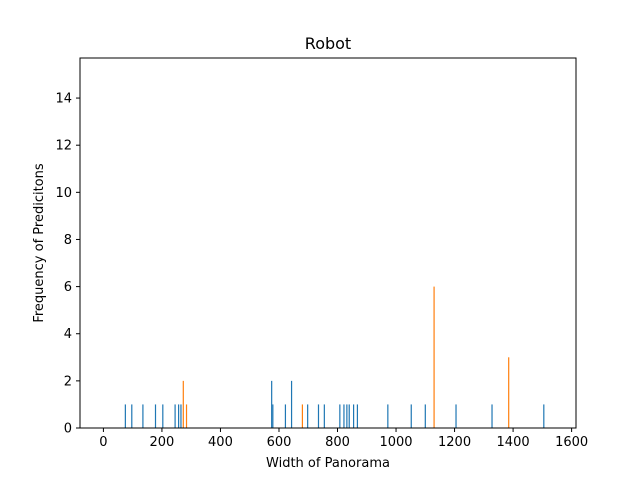 The width and height of the screenshot is (640, 480). What do you see at coordinates (63, 99) in the screenshot?
I see `y-tick-label-8: 14` at bounding box center [63, 99].